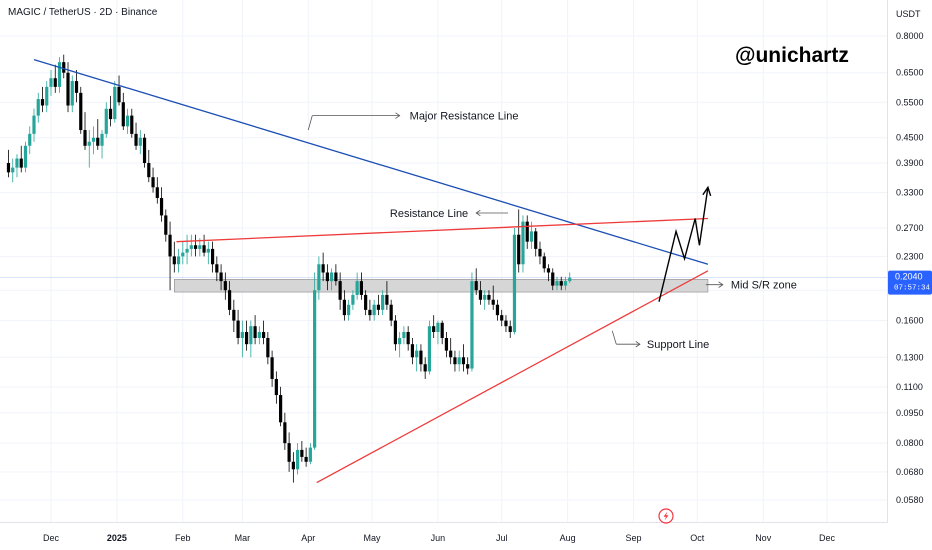 This screenshot has width=932, height=550. Describe the element at coordinates (117, 538) in the screenshot. I see `time-tick-label: 2025` at that location.